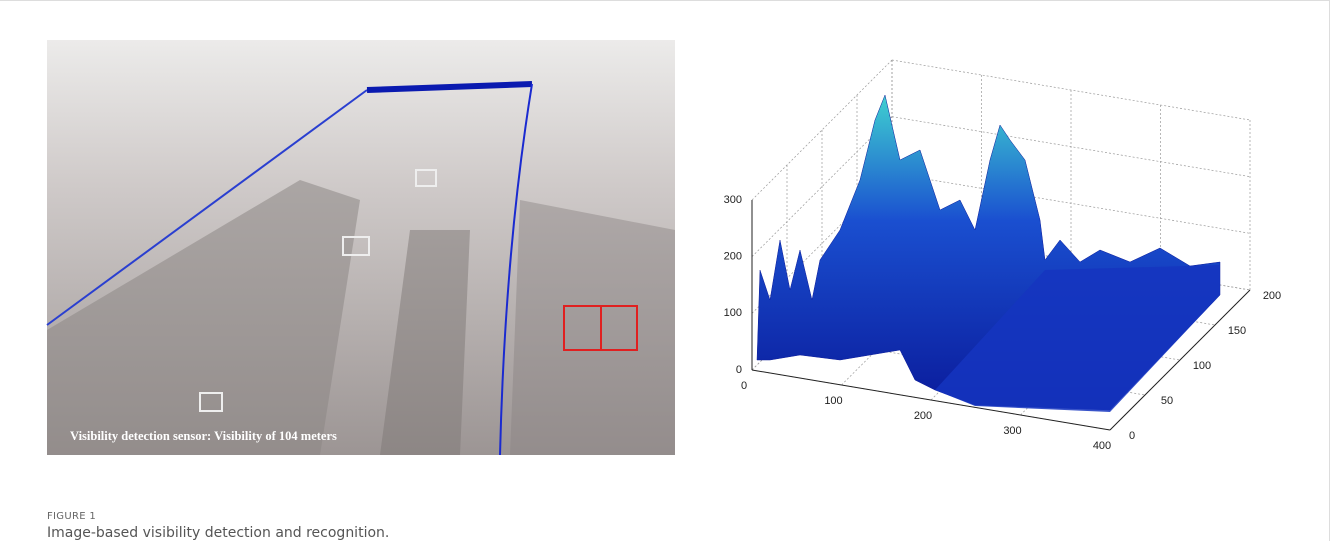  What do you see at coordinates (733, 257) in the screenshot?
I see `z-tick-label: 200` at bounding box center [733, 257].